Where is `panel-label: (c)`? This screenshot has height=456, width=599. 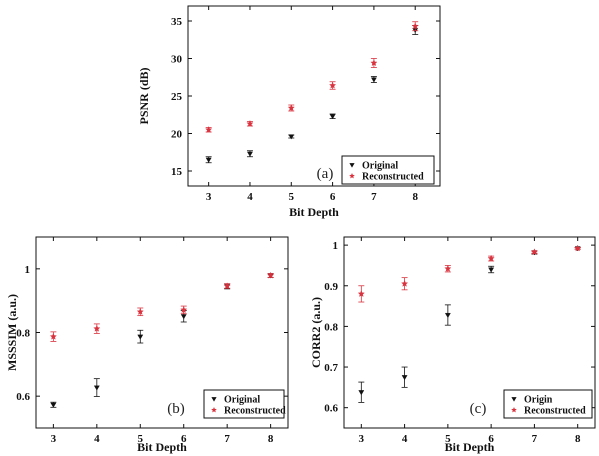 panel-label: (c) is located at coordinates (478, 409).